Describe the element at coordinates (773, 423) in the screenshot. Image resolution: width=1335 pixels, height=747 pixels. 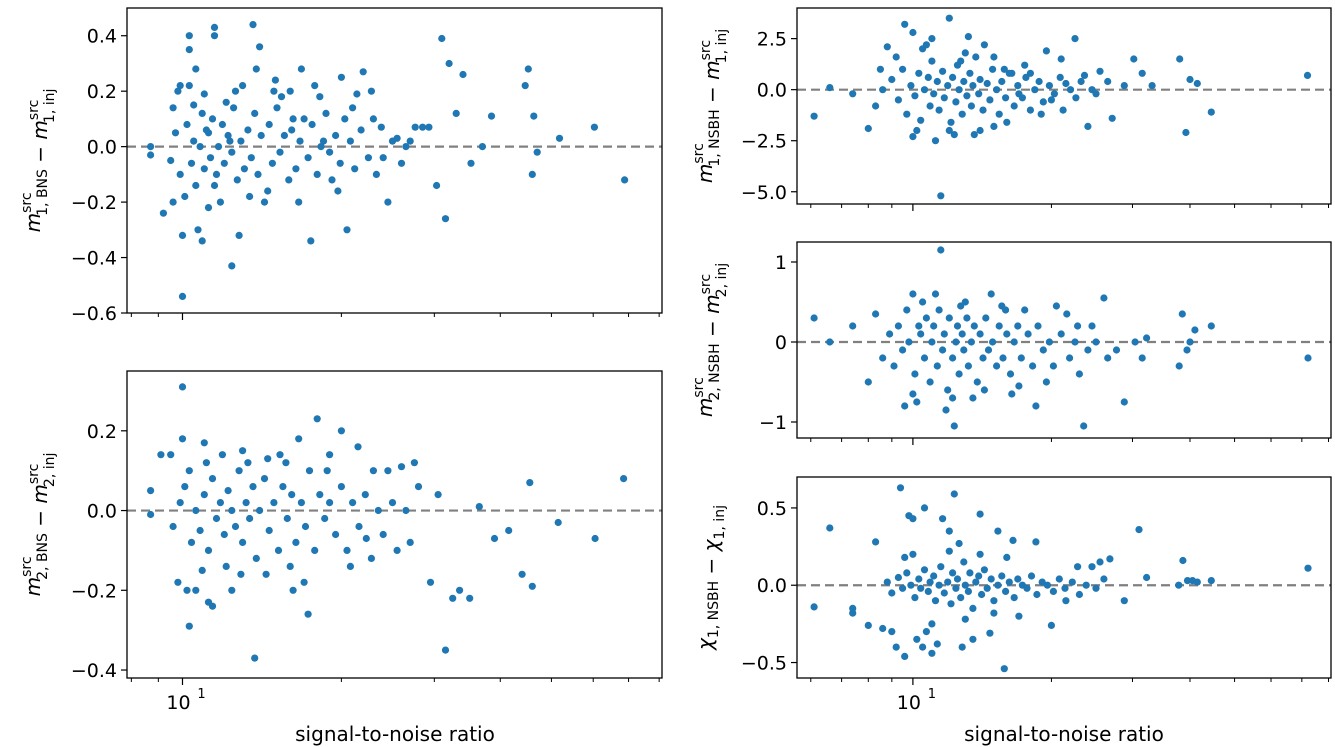
I see `y-tick-label: −1` at that location.